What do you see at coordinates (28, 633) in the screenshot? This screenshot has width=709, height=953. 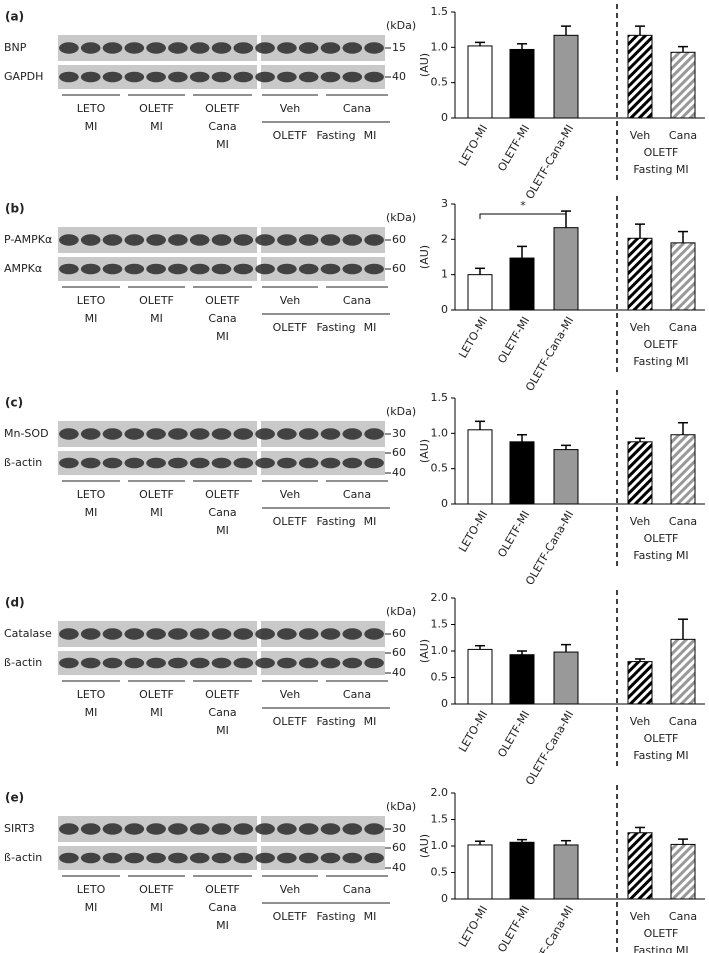 I see `protein-name: Catalase` at bounding box center [28, 633].